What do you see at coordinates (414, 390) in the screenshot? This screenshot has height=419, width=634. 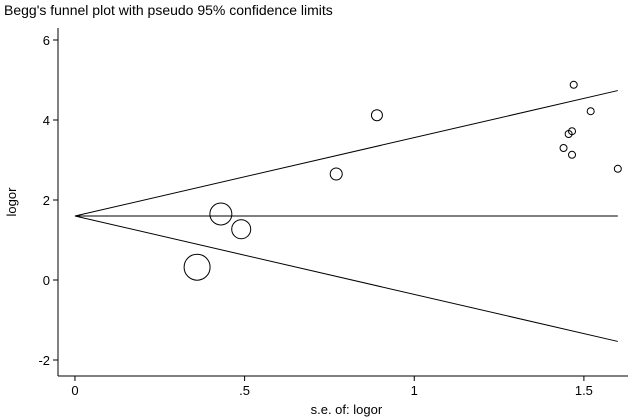 I see `x-tick-label: 1` at bounding box center [414, 390].